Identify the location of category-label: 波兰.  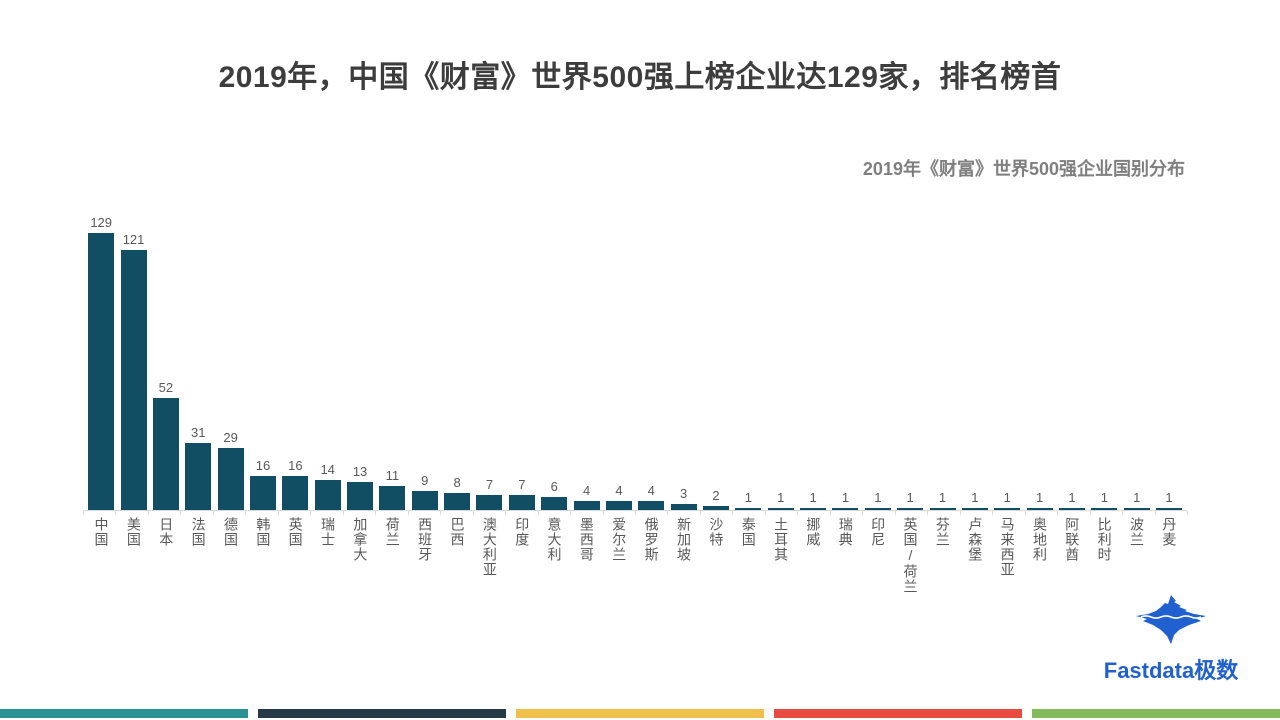
(1137, 532).